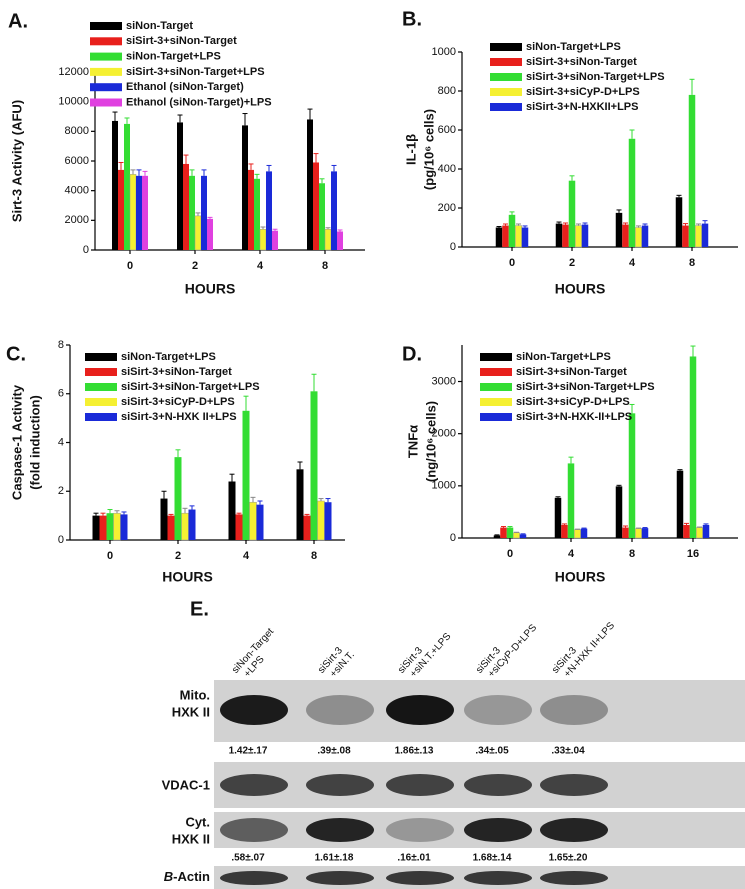 The width and height of the screenshot is (745, 889). Describe the element at coordinates (444, 381) in the screenshot. I see `y-tick-label: 3000` at that location.